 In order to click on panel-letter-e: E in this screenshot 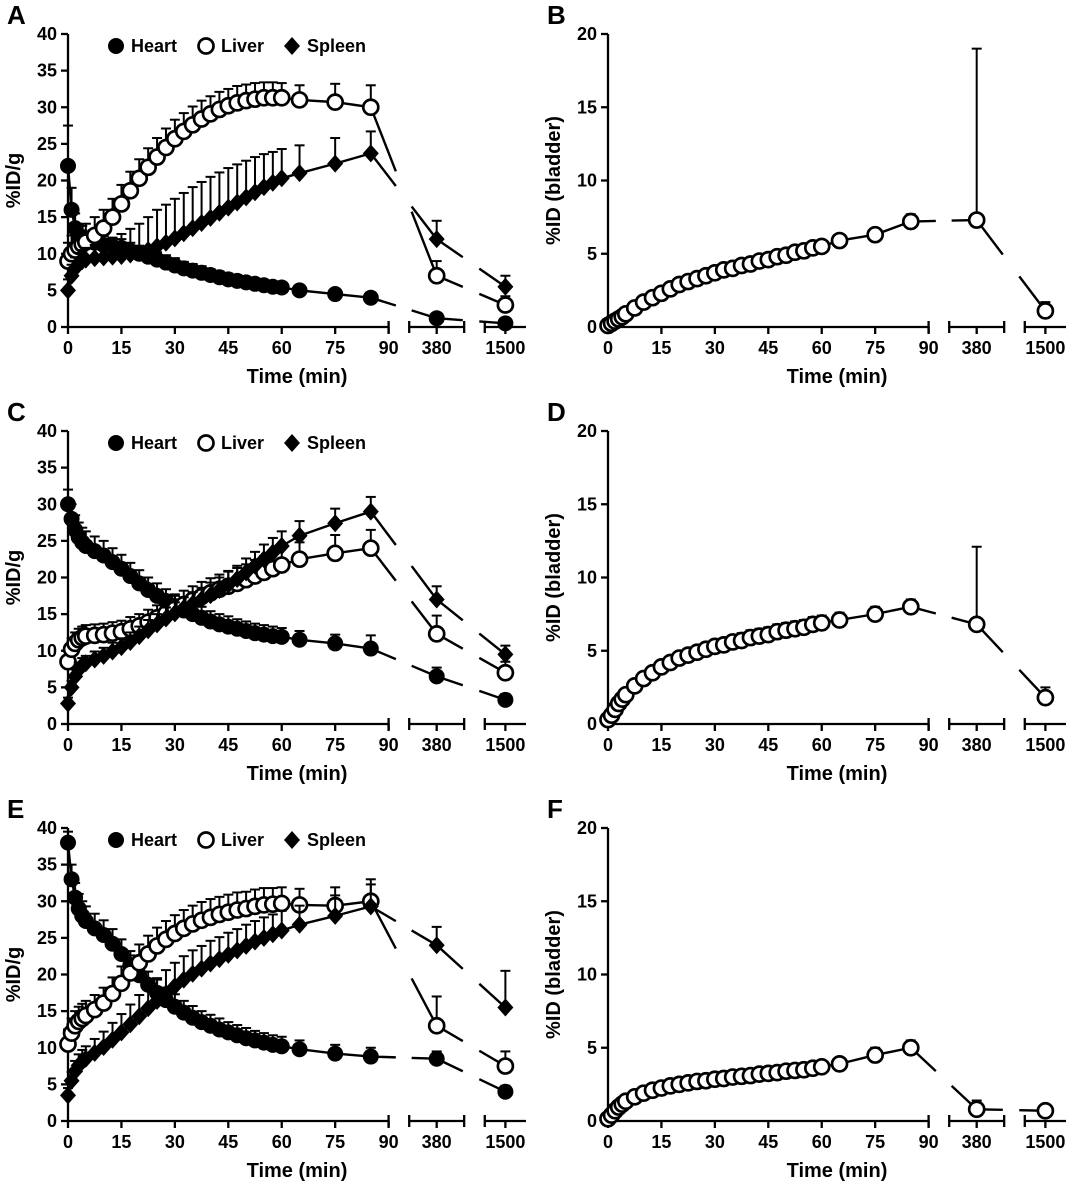, I will do `click(16, 809)`.